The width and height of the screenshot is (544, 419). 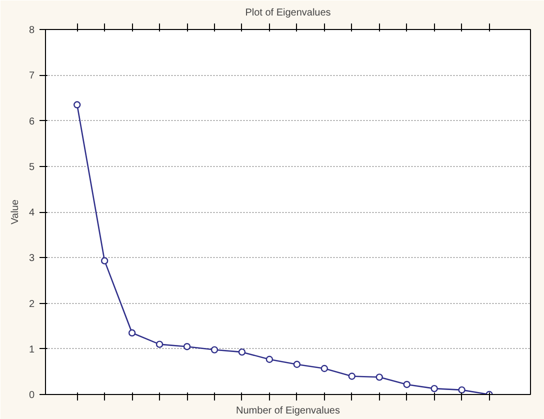 I want to click on y-tick-label: 4, so click(x=31, y=213).